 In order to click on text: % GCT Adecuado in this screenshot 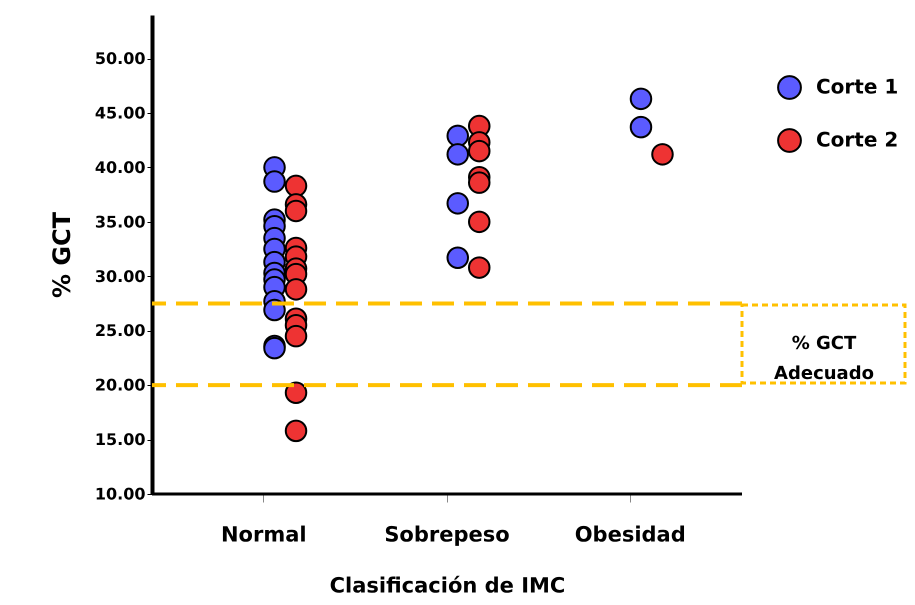, I will do `click(824, 358)`.